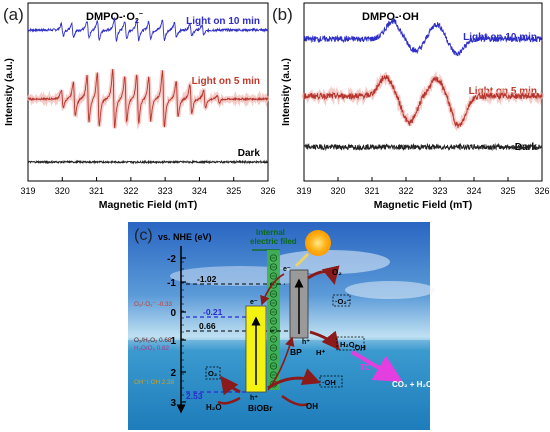  I want to click on redox-label-4: OH⁻/·OH 2.38, so click(154, 382).